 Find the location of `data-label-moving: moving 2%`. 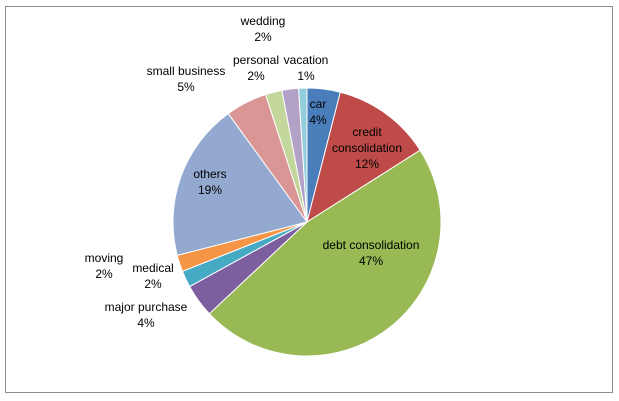

data-label-moving: moving 2% is located at coordinates (104, 266).